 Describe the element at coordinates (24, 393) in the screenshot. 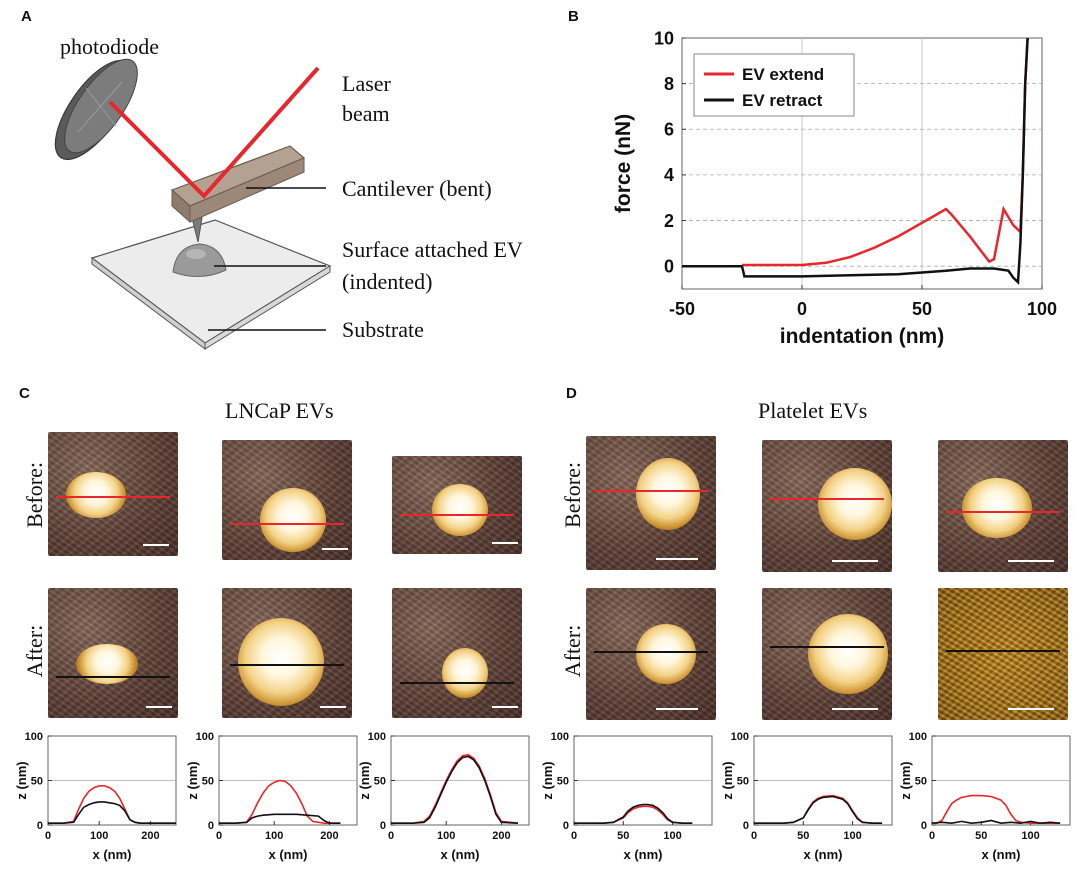

I see `panel-letter-c: C` at that location.